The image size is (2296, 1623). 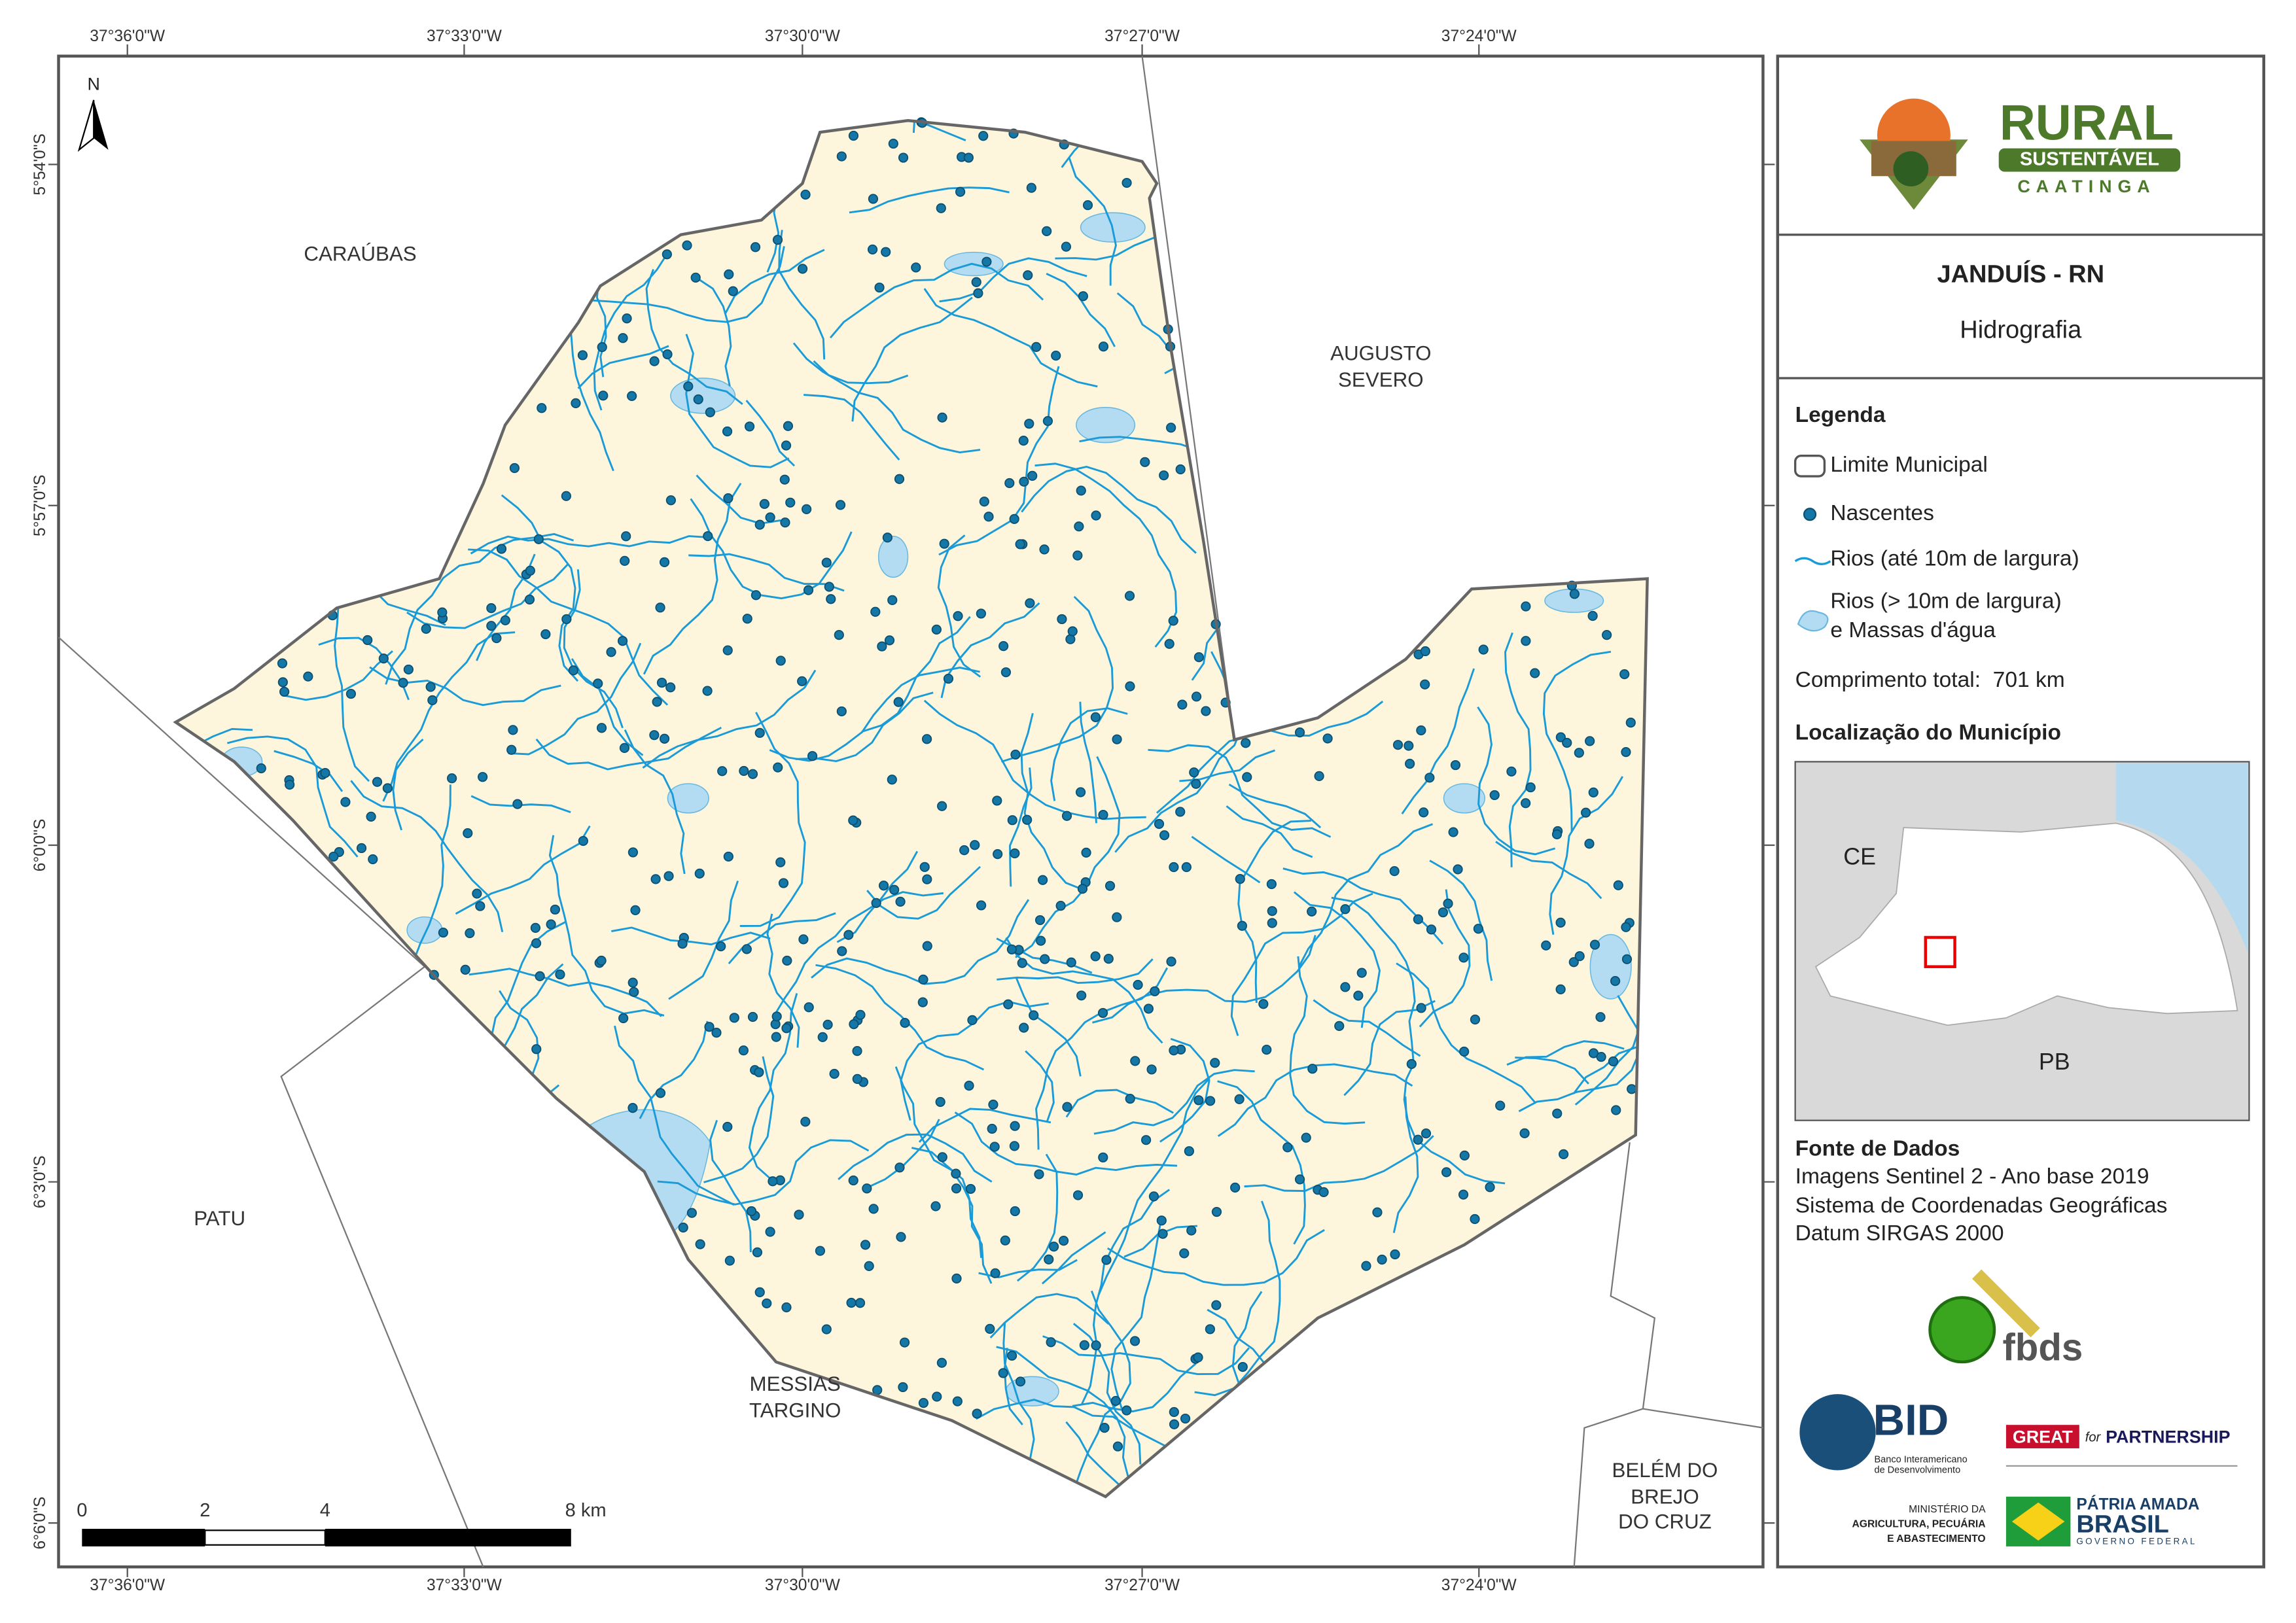 I want to click on longitude-label: 37°33'0"W, so click(x=465, y=1585).